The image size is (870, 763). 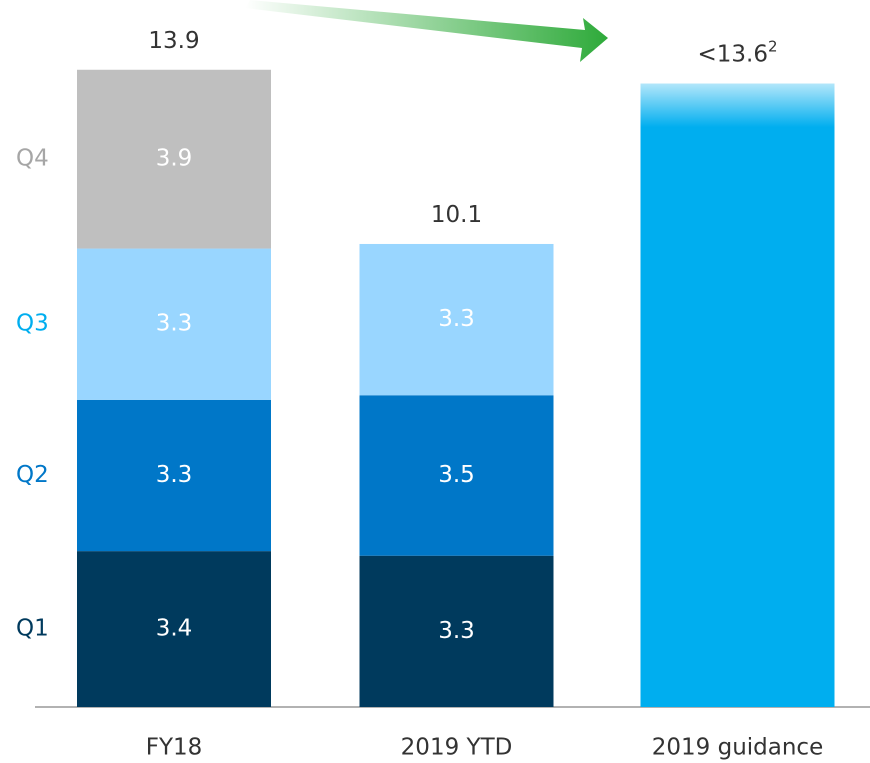 I want to click on trend-arrow, so click(x=426, y=31).